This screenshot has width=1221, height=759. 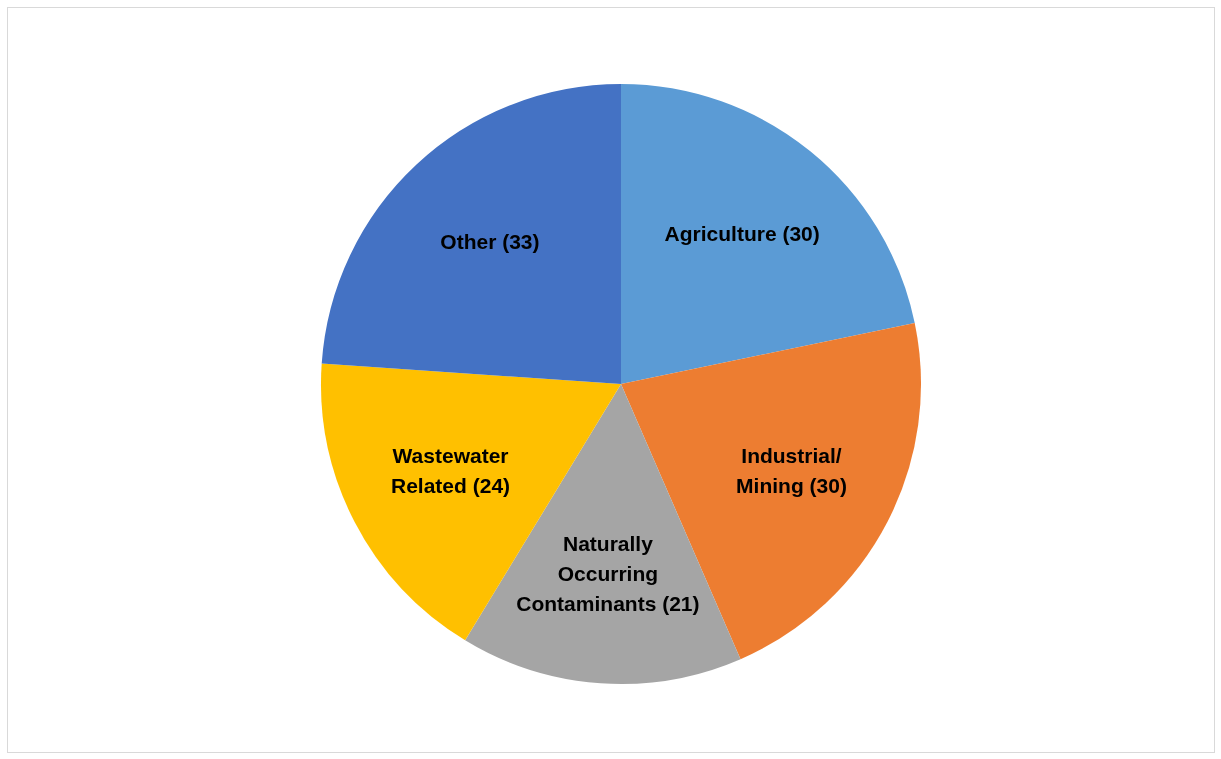 What do you see at coordinates (791, 471) in the screenshot?
I see `slice-label: Industrial/ Mining (30)` at bounding box center [791, 471].